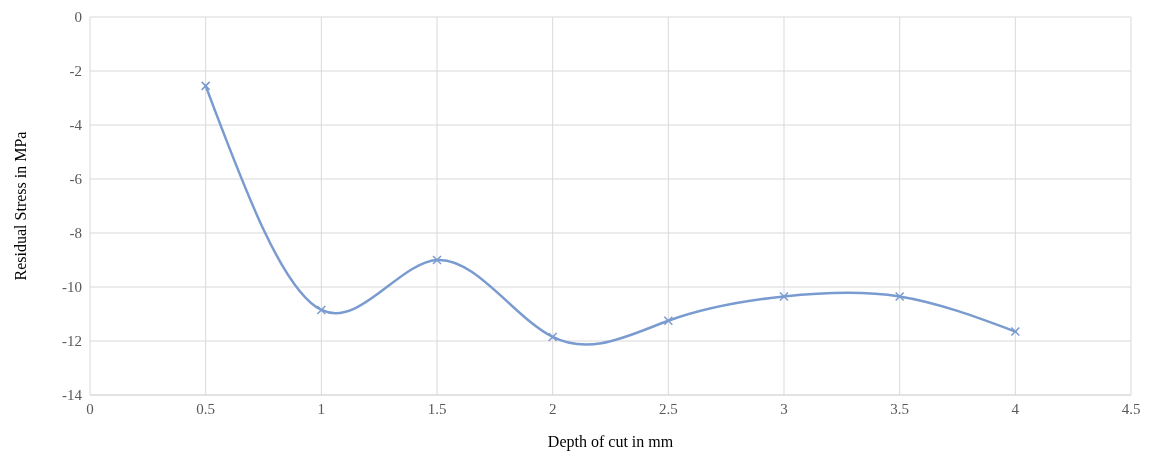 The height and width of the screenshot is (465, 1159). What do you see at coordinates (610, 442) in the screenshot?
I see `x-axis-title: Depth of cut in mm` at bounding box center [610, 442].